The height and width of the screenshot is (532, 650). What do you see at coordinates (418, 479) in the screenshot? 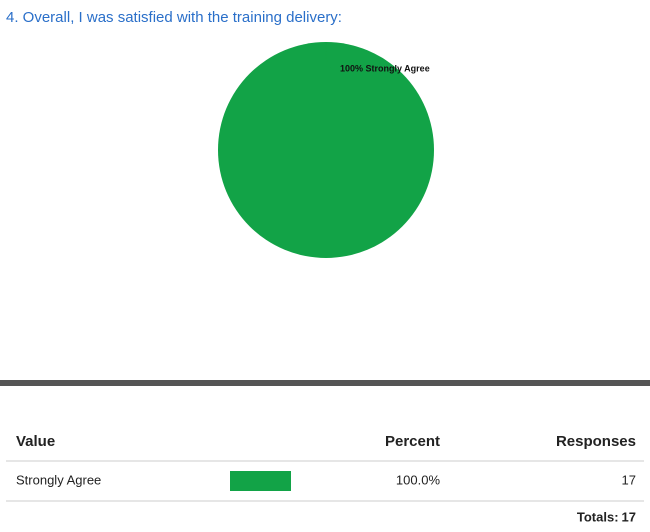
I see `cell-percent: 100.0%` at bounding box center [418, 479].